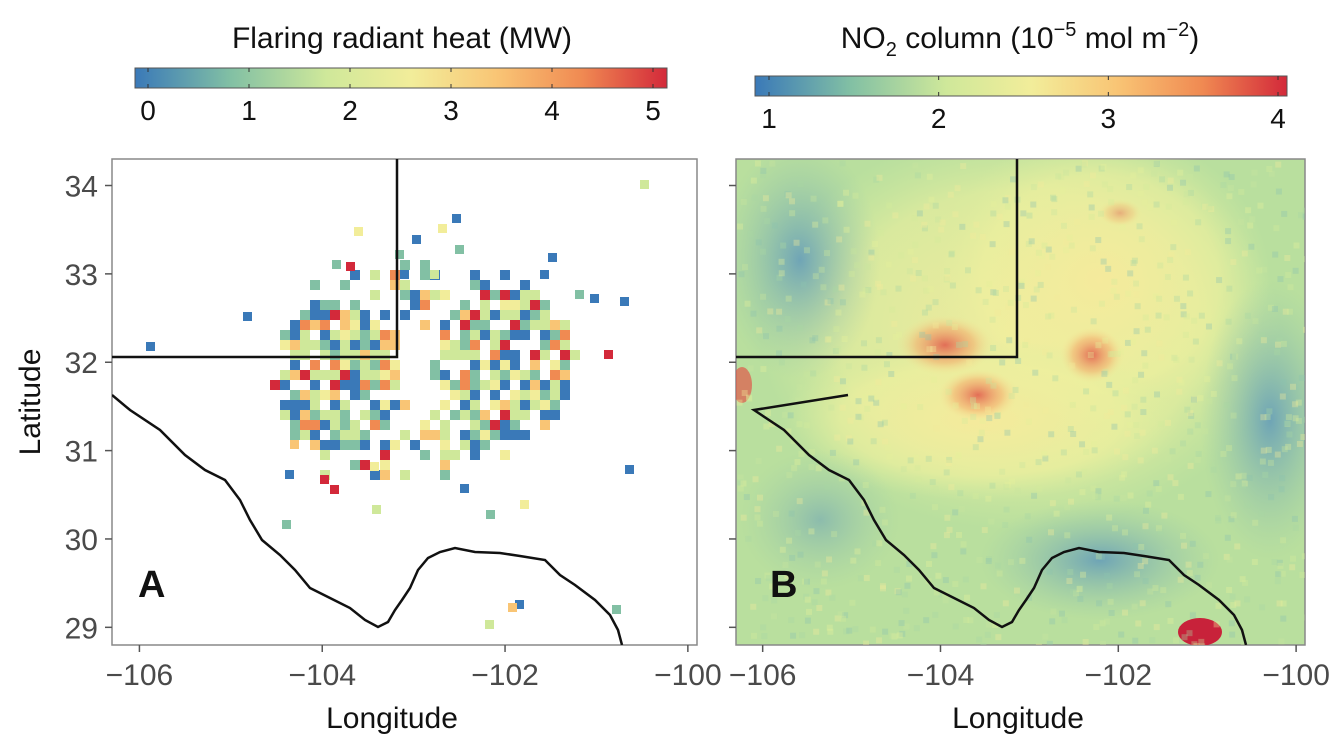 The image size is (1334, 735). Describe the element at coordinates (392, 718) in the screenshot. I see `x-axis-label-a: Longitude` at that location.